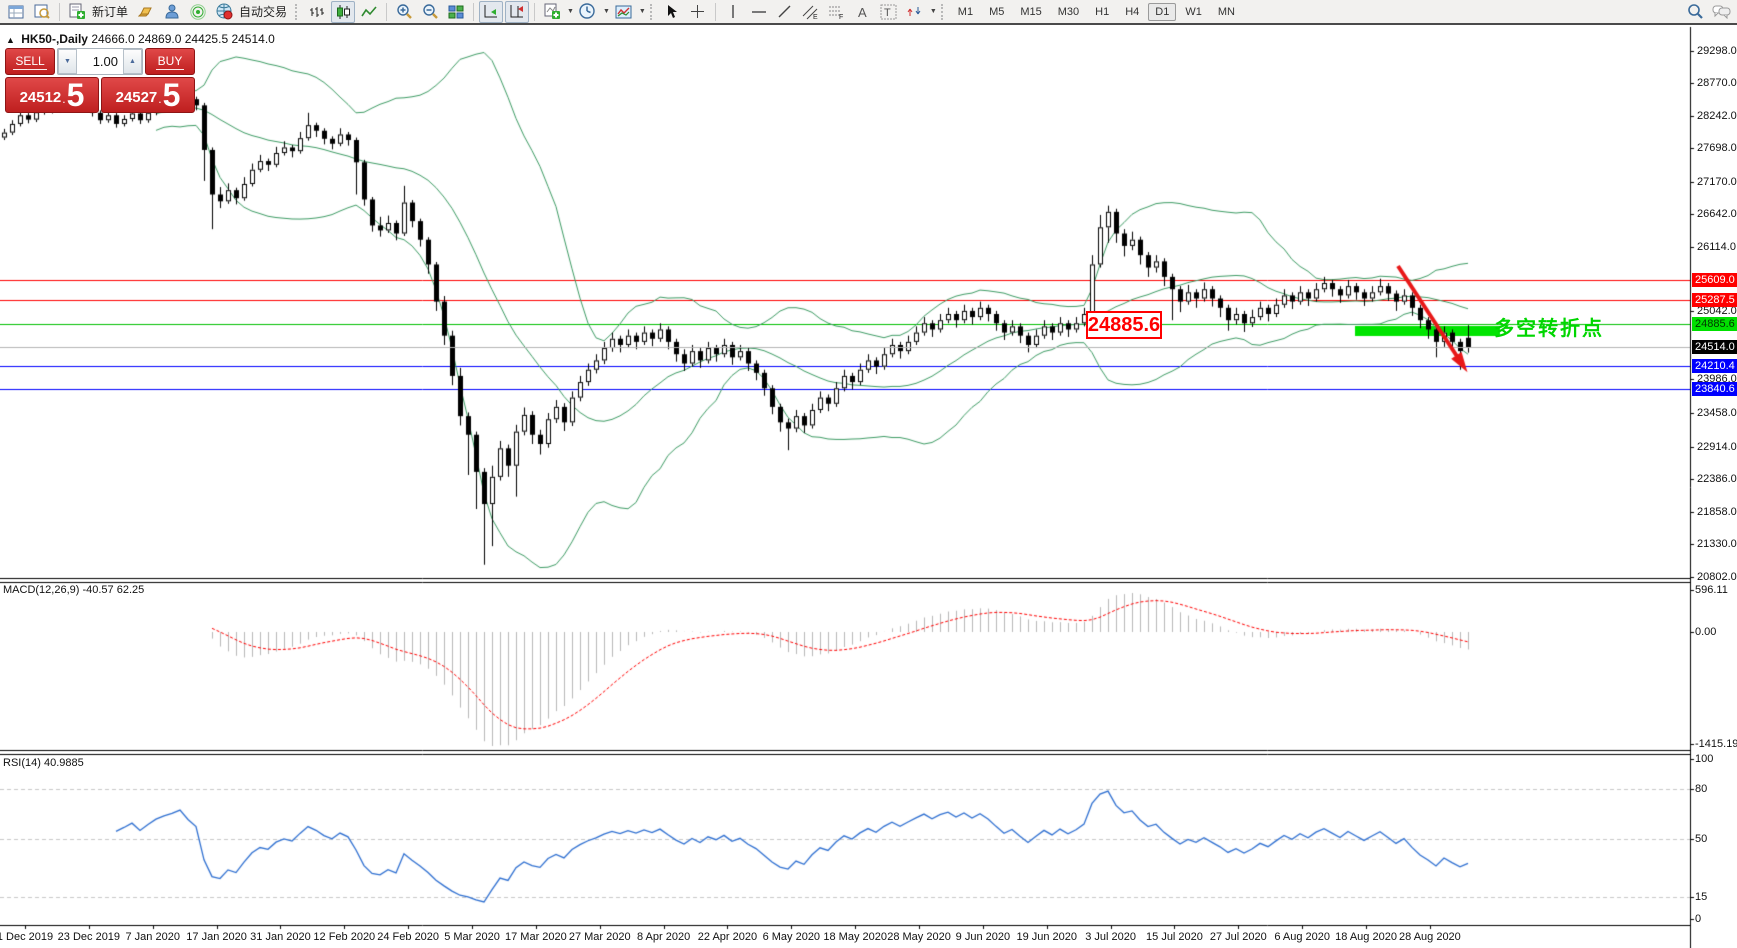 Image resolution: width=1737 pixels, height=948 pixels. I want to click on autotrading-label: 自动交易, so click(263, 12).